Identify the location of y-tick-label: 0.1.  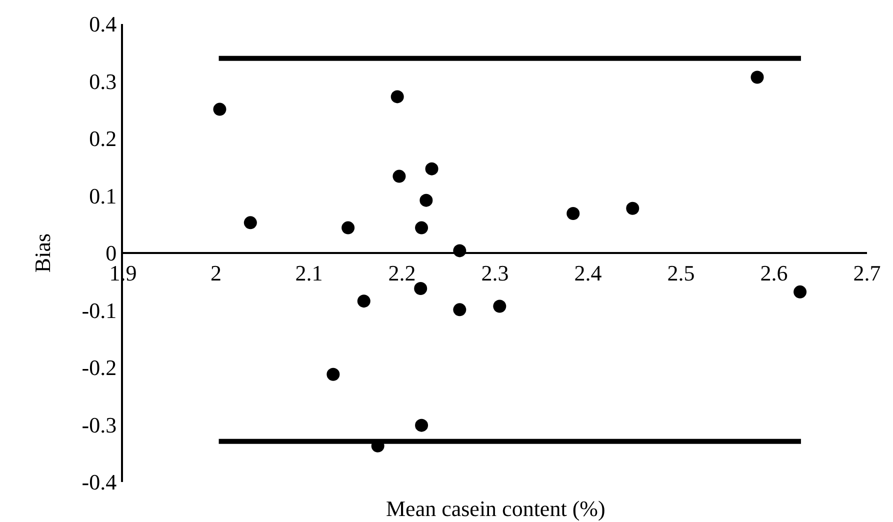
(103, 195).